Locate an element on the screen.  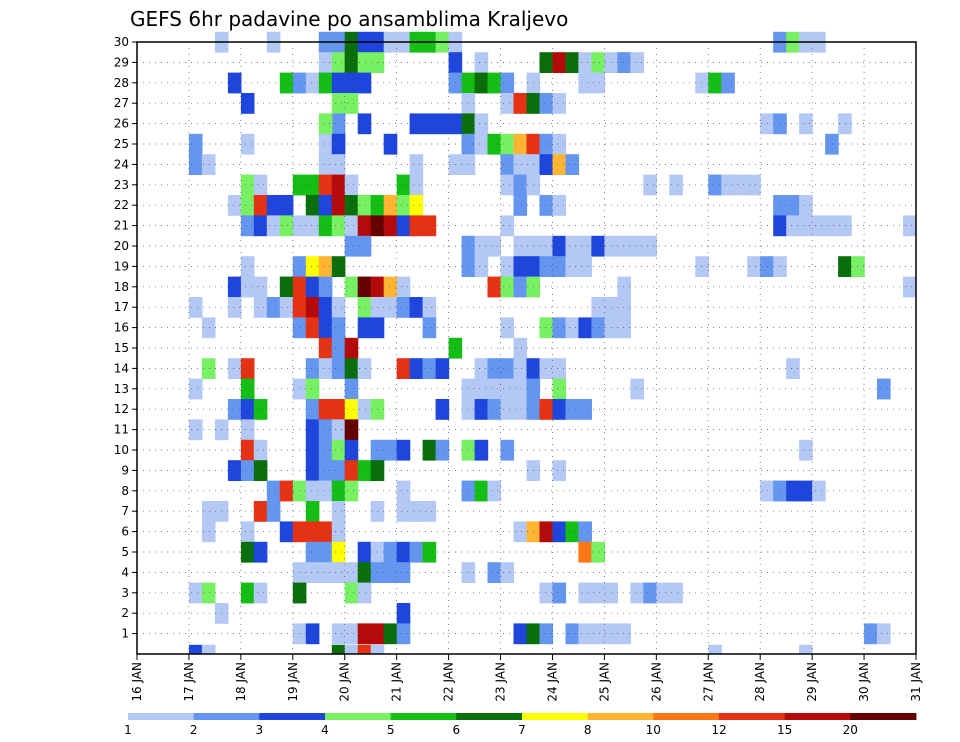
y-tick-label: 30 is located at coordinates (121, 42).